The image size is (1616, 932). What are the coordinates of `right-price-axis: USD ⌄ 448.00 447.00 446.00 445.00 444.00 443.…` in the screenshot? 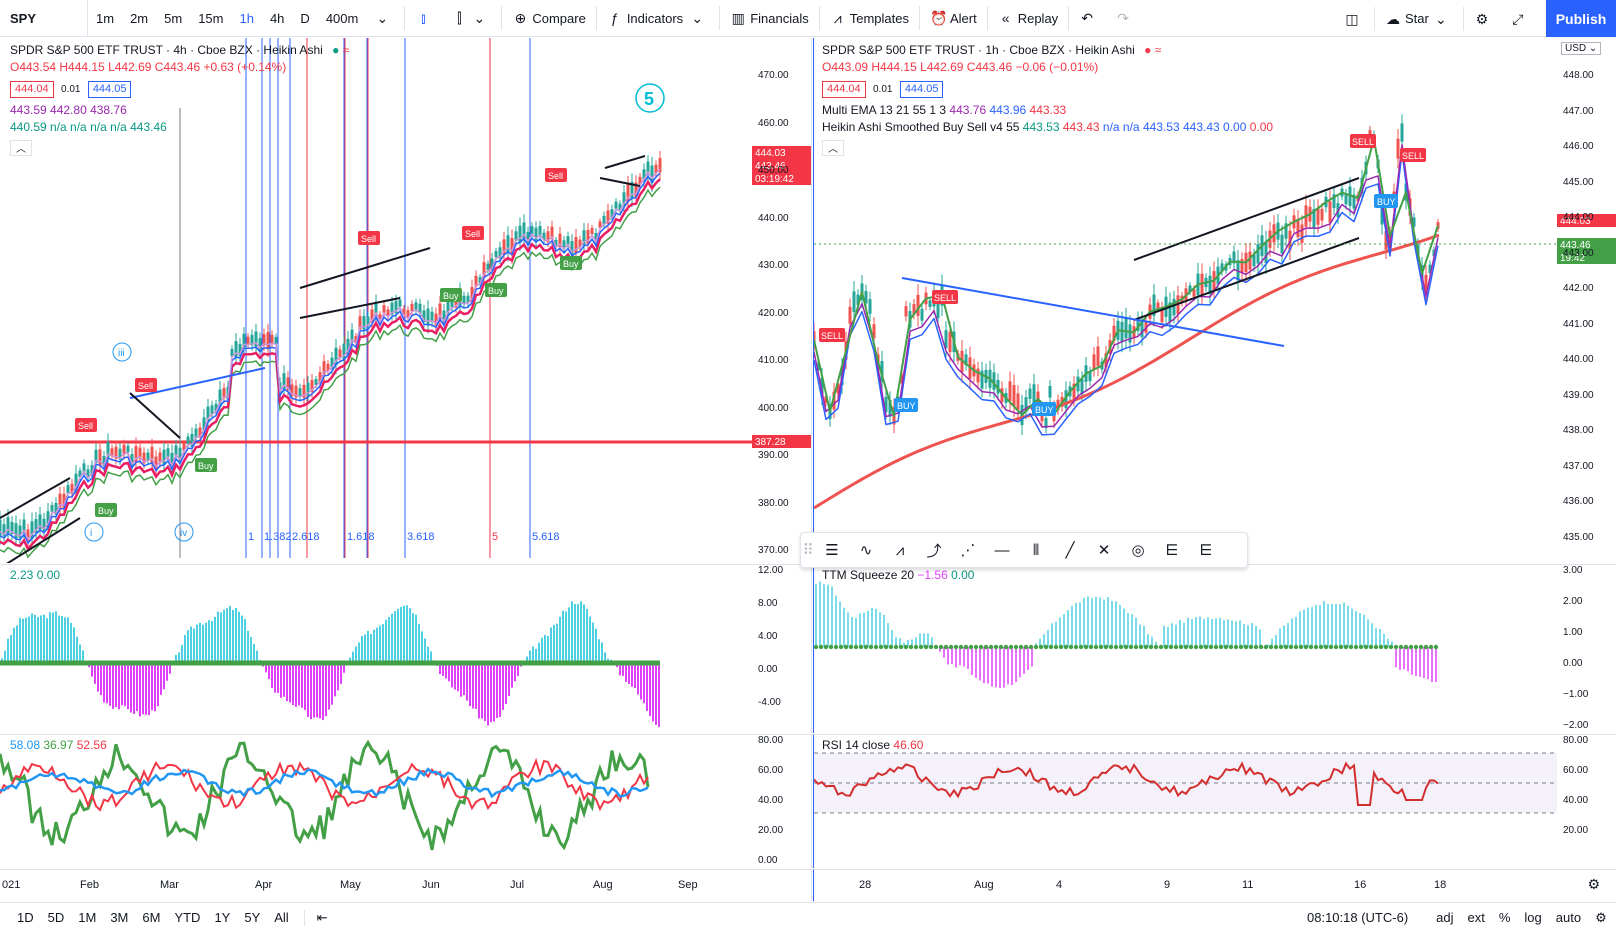 It's located at (1586, 300).